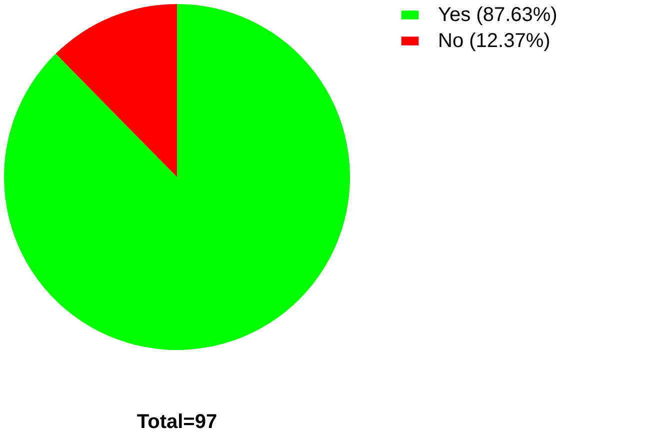  Describe the element at coordinates (177, 422) in the screenshot. I see `text: Total=97` at that location.